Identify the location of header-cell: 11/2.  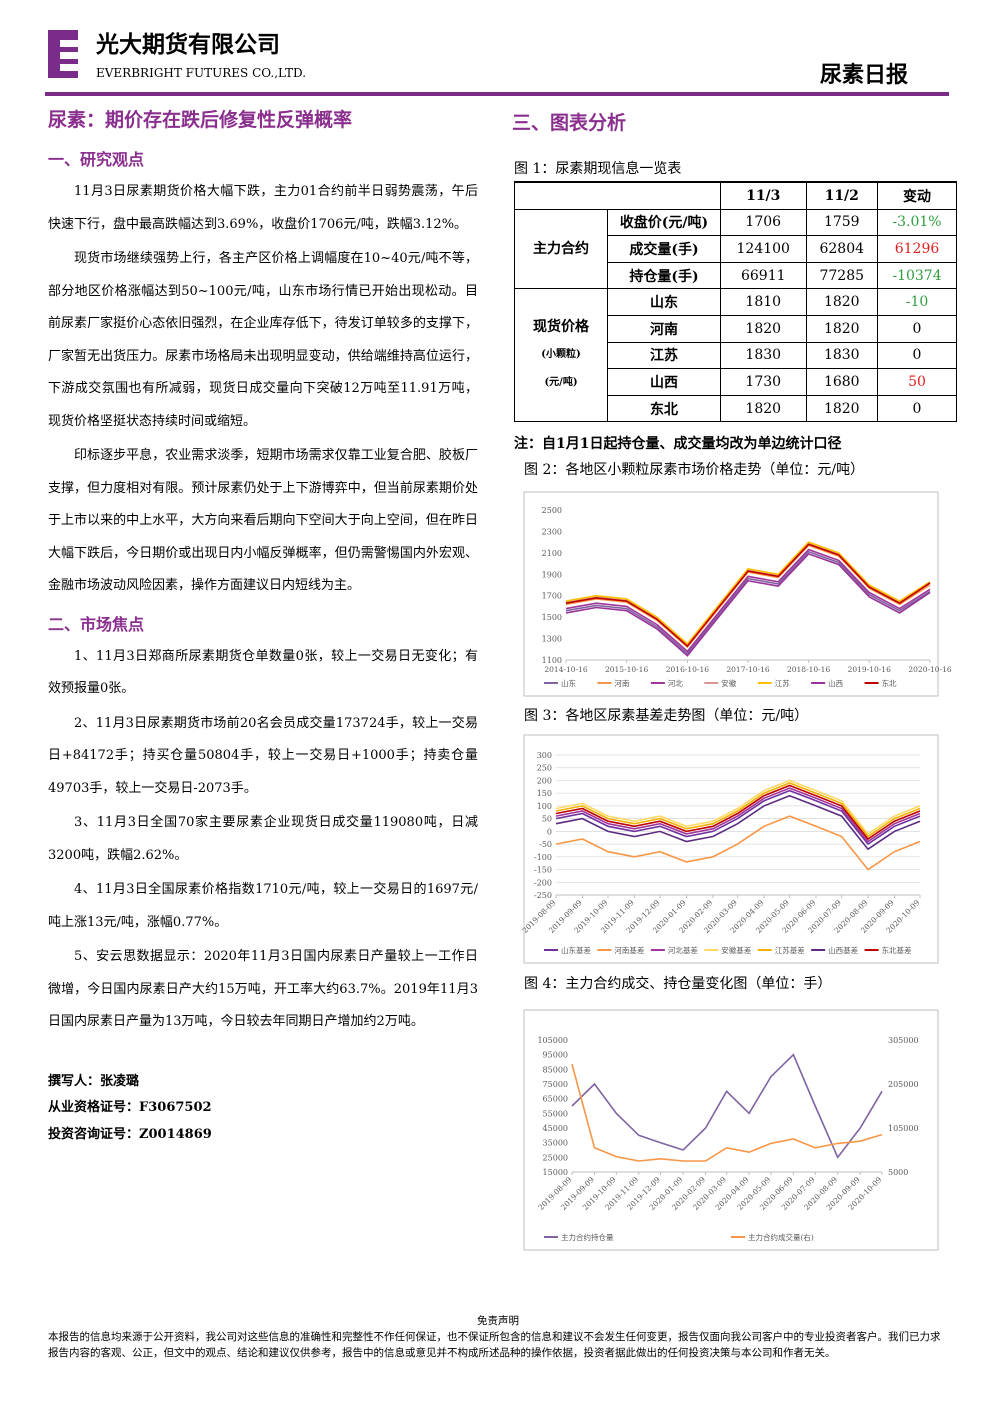
(842, 195).